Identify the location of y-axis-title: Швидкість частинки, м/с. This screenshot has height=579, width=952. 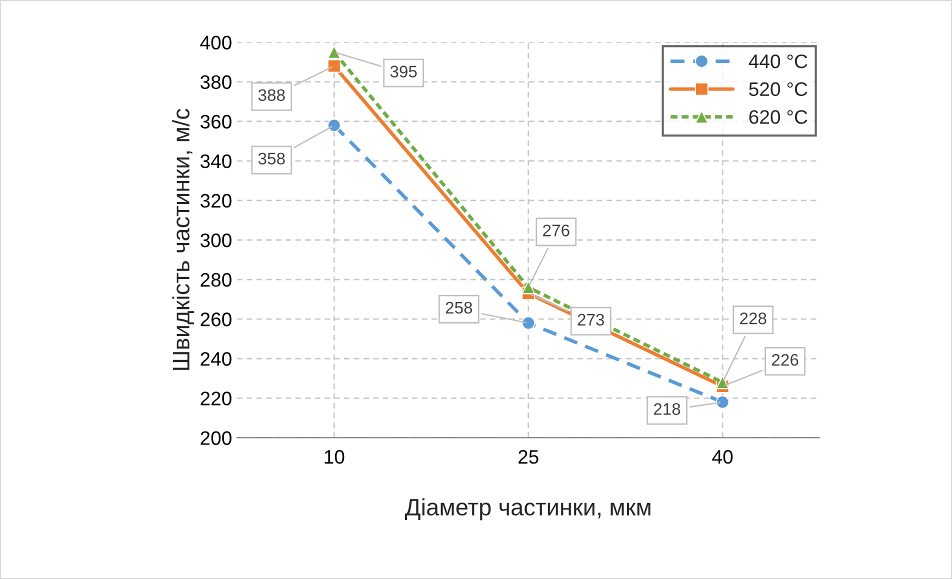
(183, 239).